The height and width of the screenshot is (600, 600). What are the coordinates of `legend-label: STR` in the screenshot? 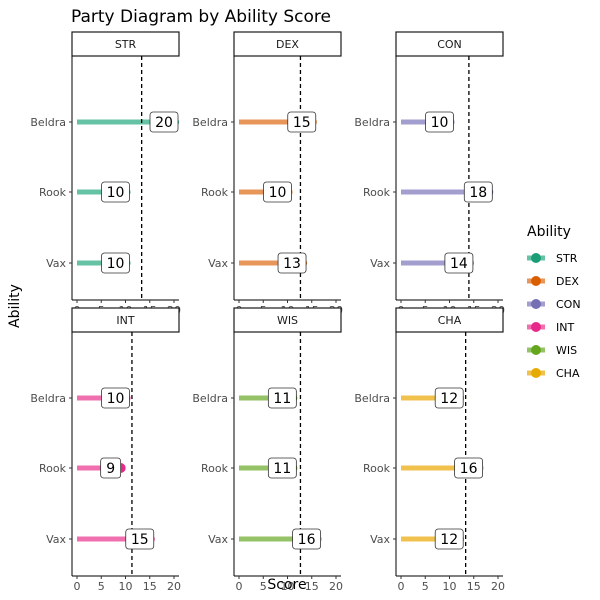 It's located at (567, 258).